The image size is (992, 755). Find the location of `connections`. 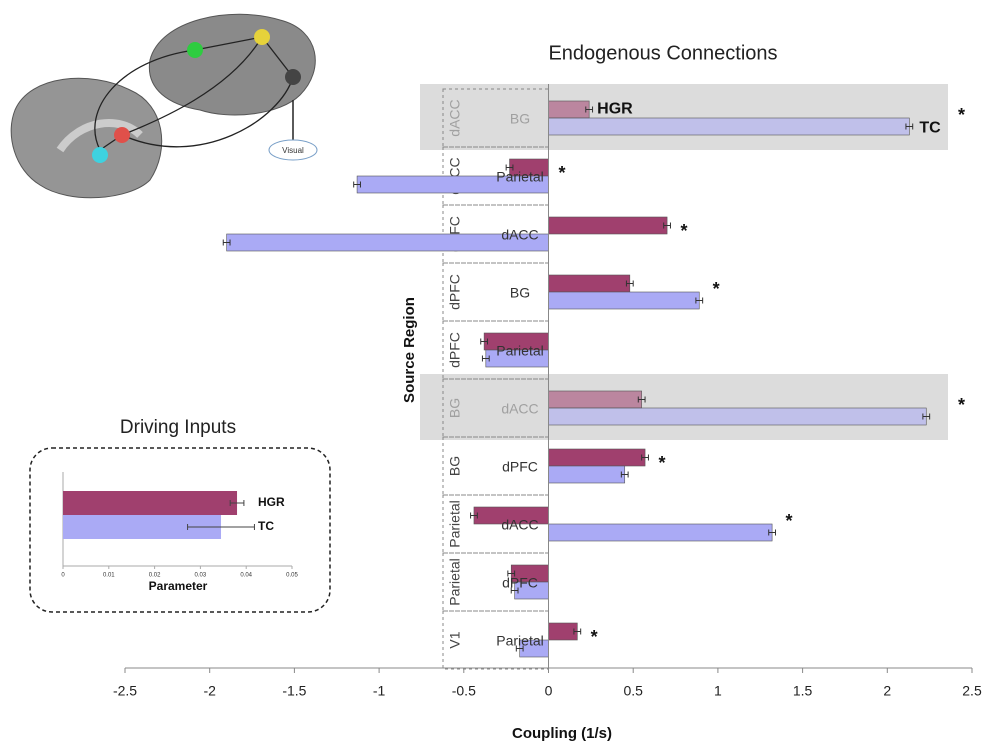

connections is located at coordinates (194, 93).